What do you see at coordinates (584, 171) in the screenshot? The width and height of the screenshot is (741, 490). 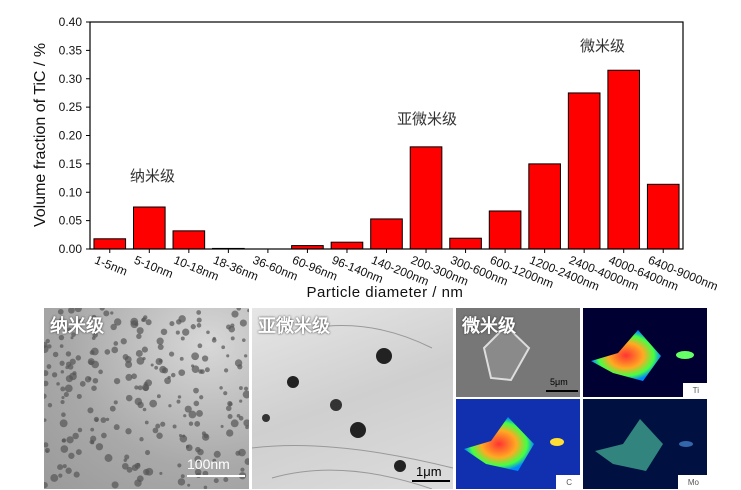 I see `bar-2400-4000nm` at bounding box center [584, 171].